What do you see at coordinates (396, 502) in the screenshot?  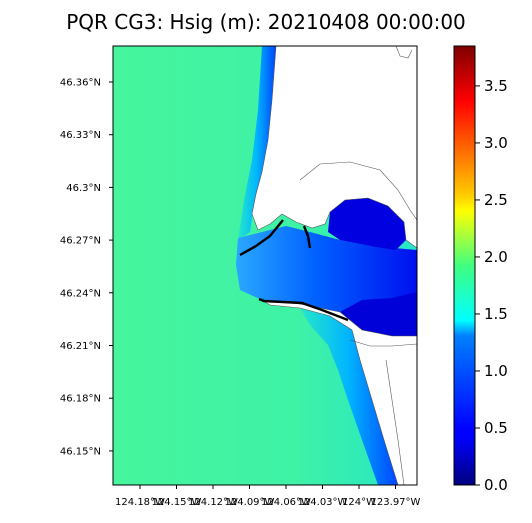 I see `lon-tick-label: 123.97°W` at bounding box center [396, 502].